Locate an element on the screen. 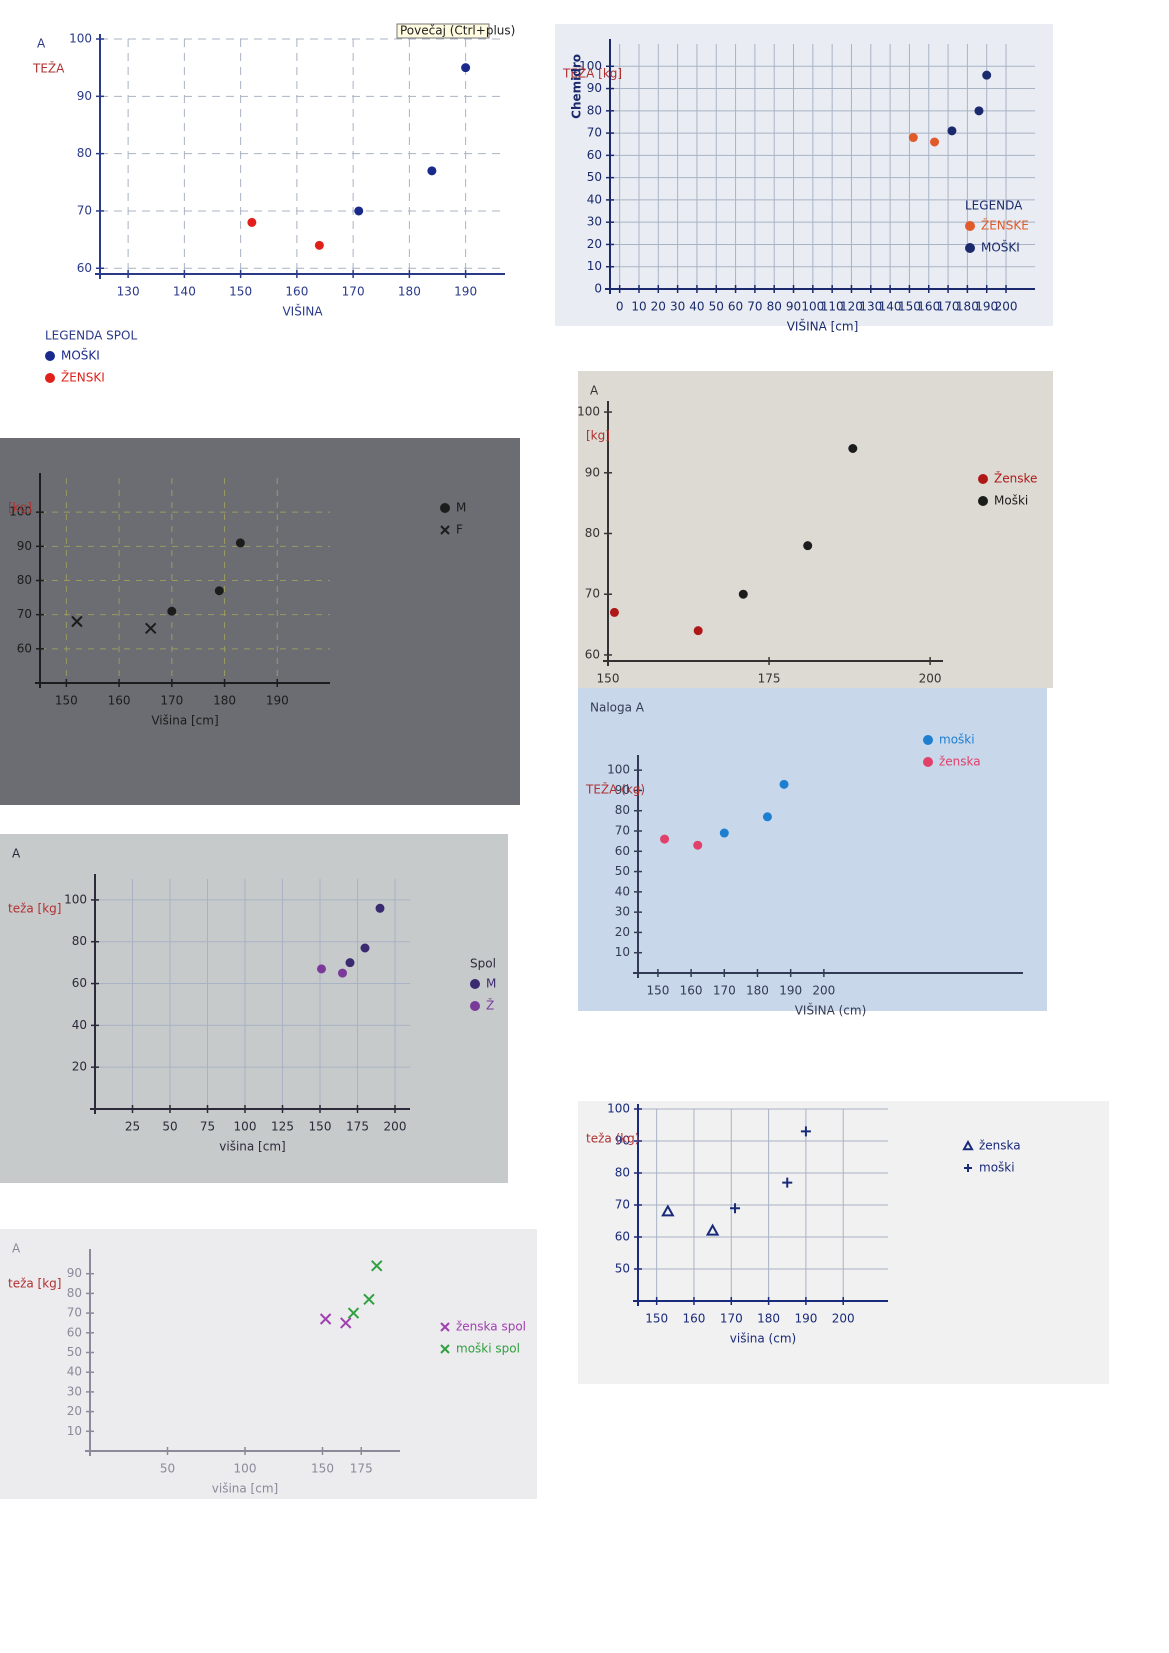 This screenshot has height=1653, width=1169. x-tick-label: 90 is located at coordinates (793, 307).